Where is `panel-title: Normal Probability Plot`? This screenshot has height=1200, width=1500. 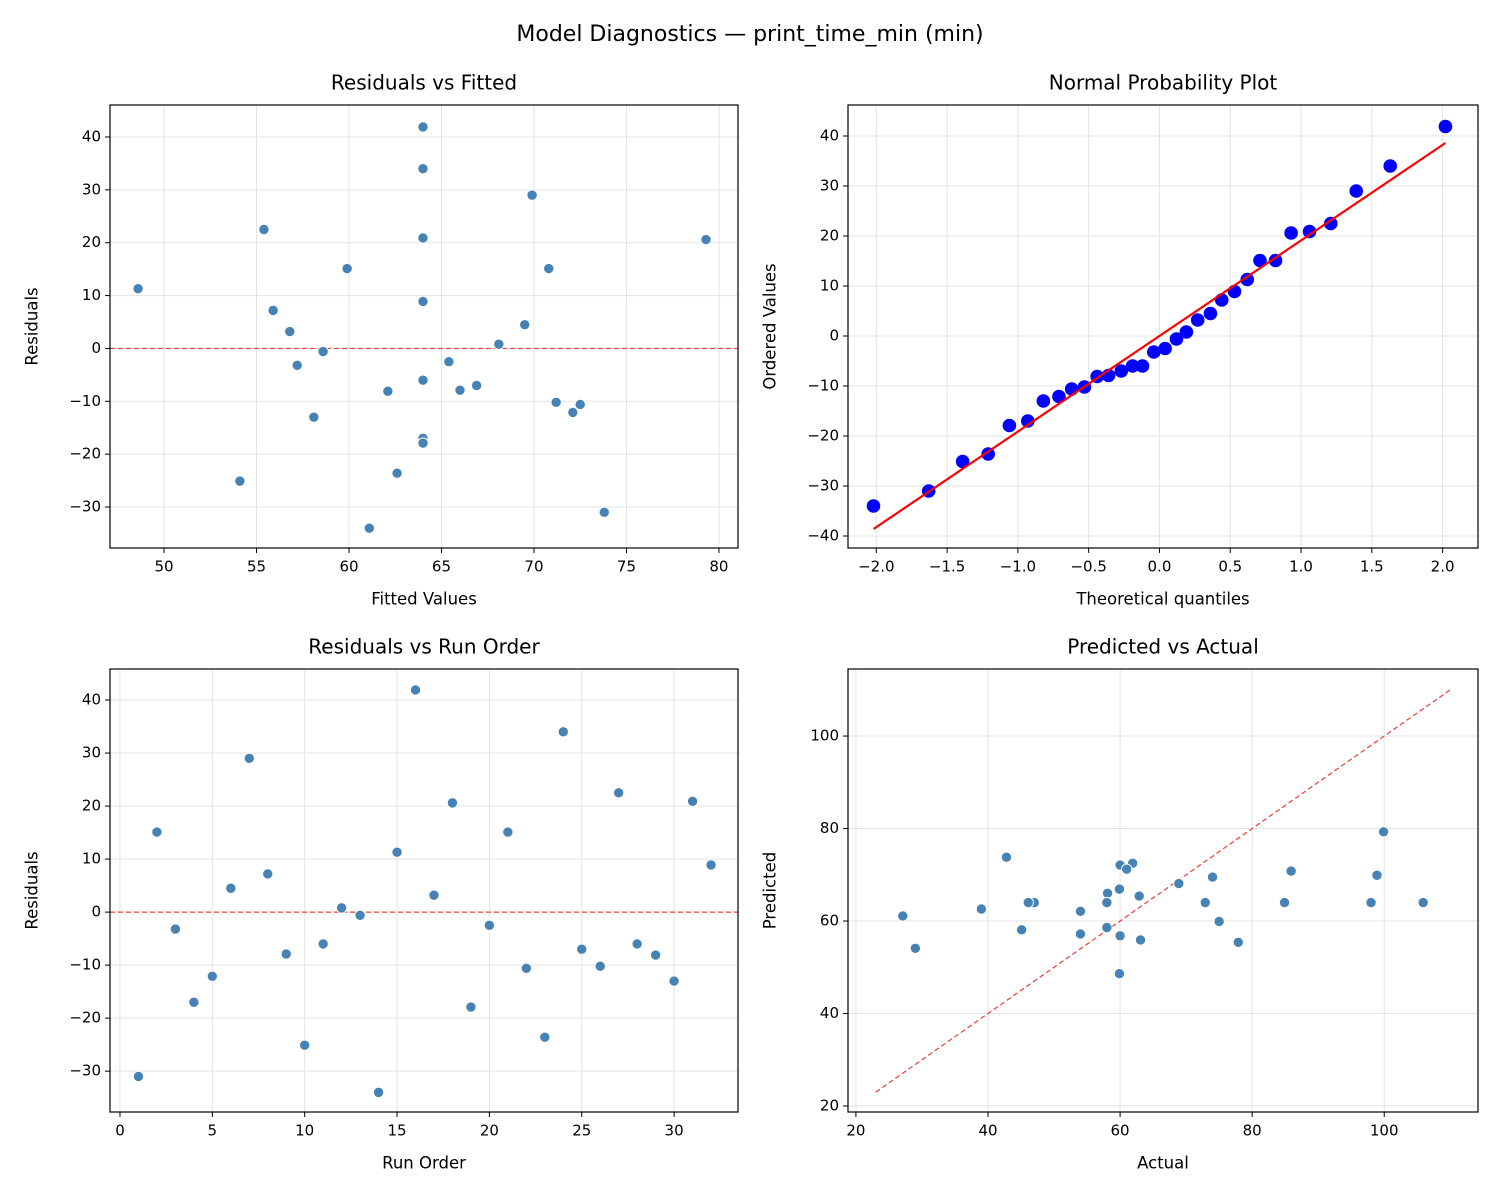
panel-title: Normal Probability Plot is located at coordinates (1163, 83).